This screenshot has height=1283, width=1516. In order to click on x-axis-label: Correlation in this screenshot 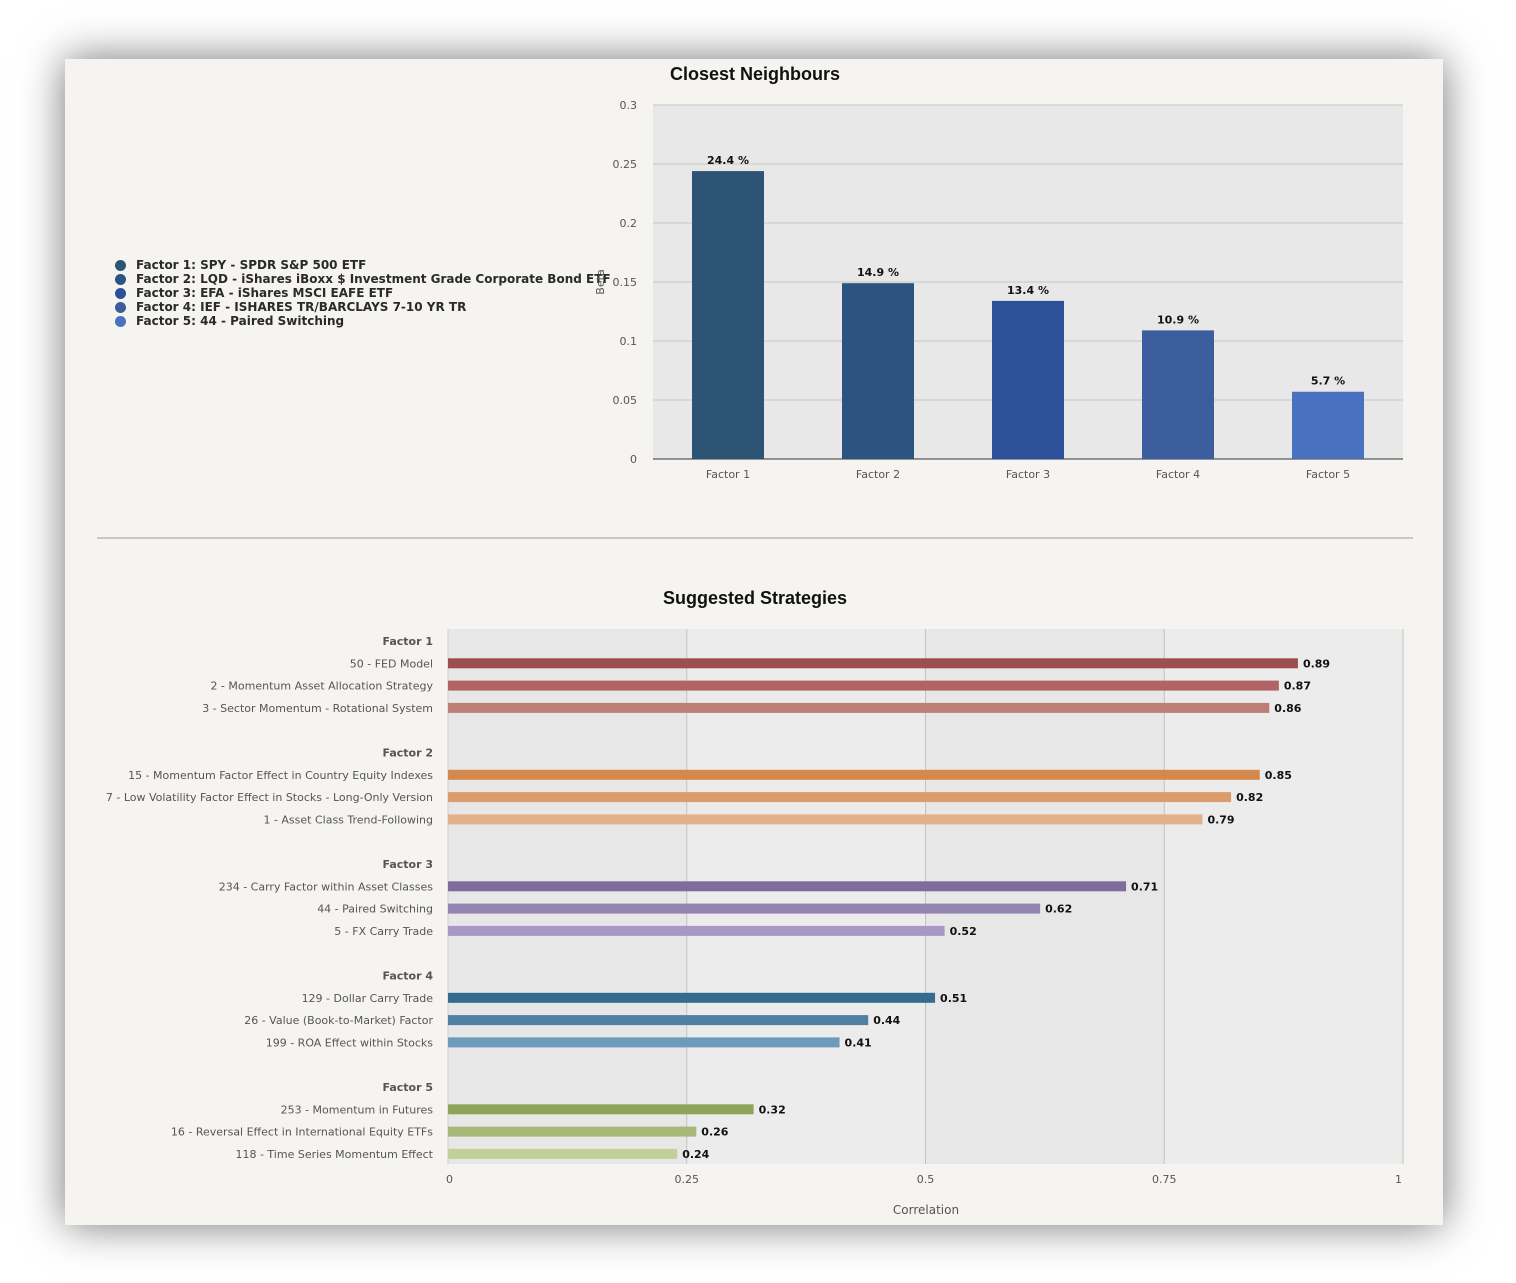, I will do `click(926, 1210)`.